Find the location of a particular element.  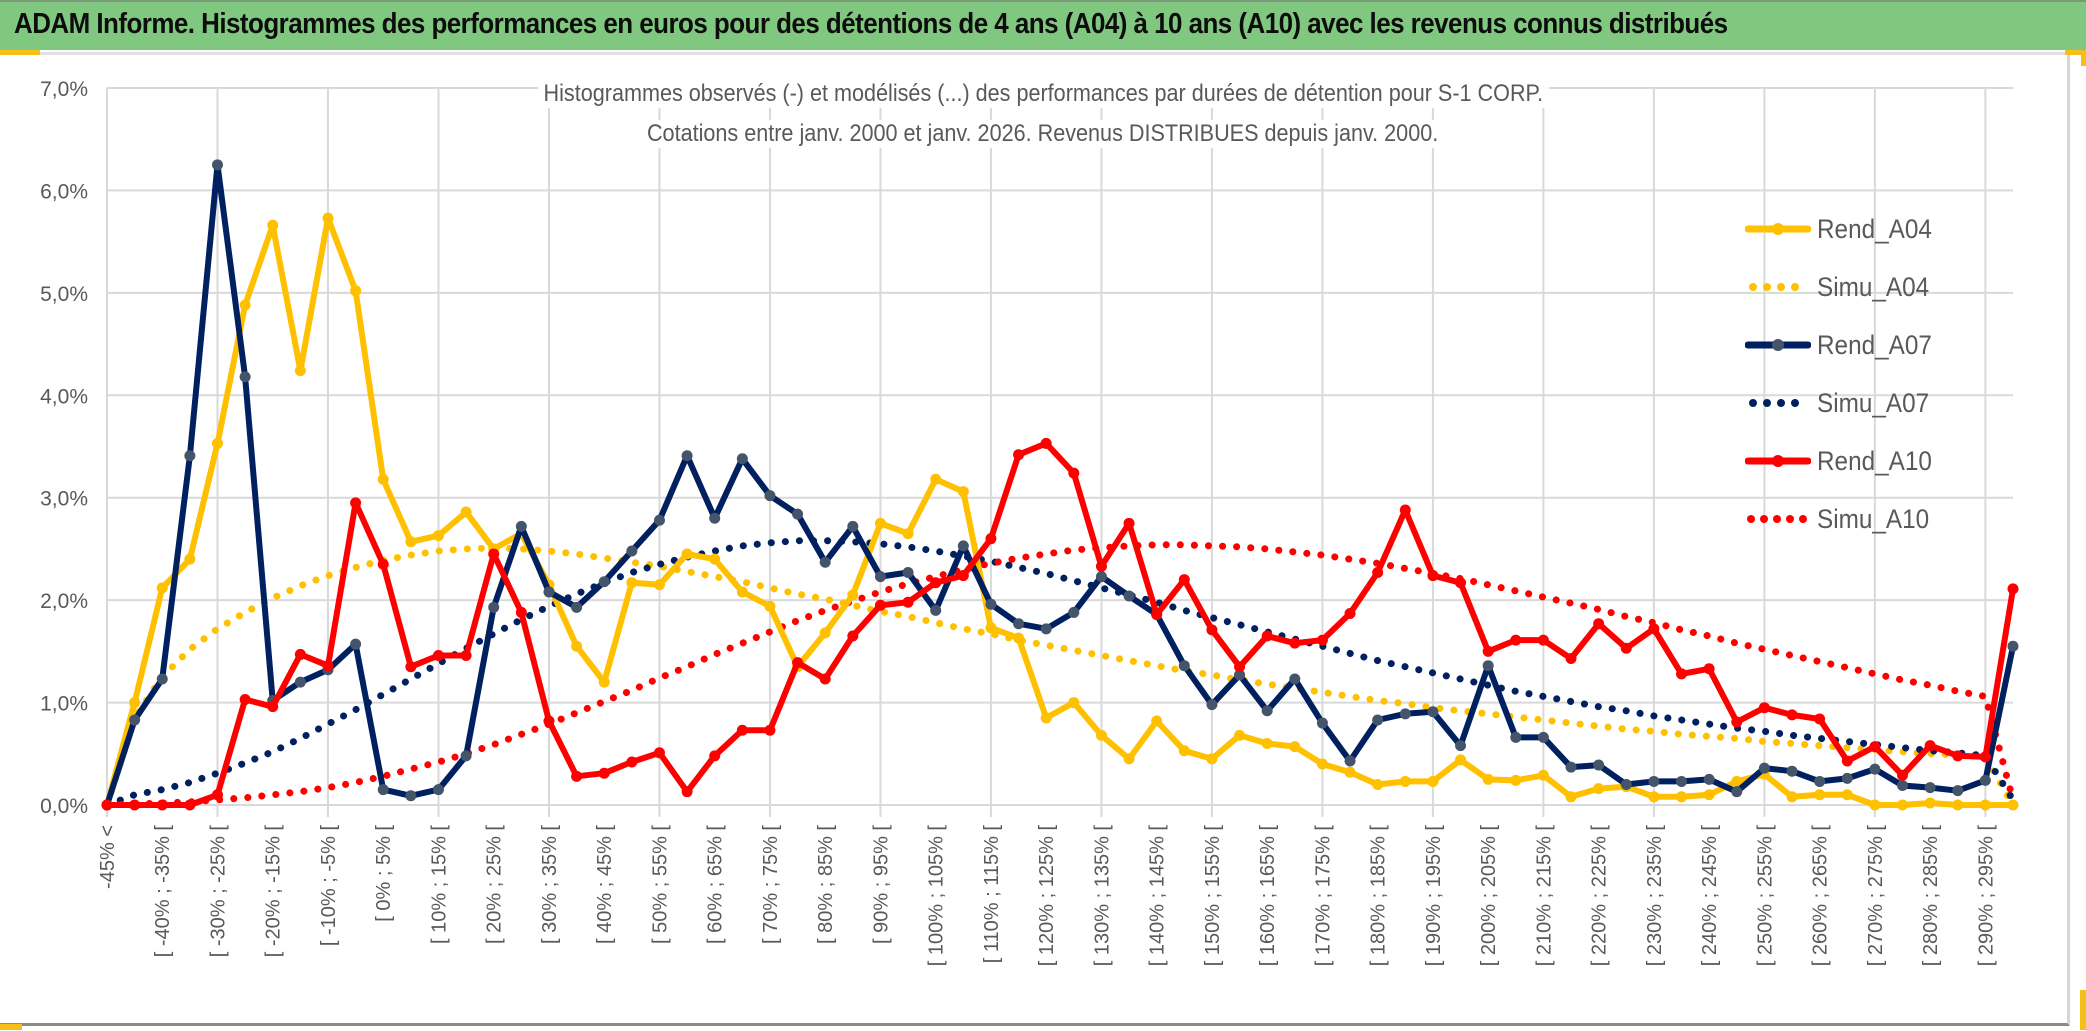

legend-item-rend-a10: Rend_A10 is located at coordinates (1860, 461).